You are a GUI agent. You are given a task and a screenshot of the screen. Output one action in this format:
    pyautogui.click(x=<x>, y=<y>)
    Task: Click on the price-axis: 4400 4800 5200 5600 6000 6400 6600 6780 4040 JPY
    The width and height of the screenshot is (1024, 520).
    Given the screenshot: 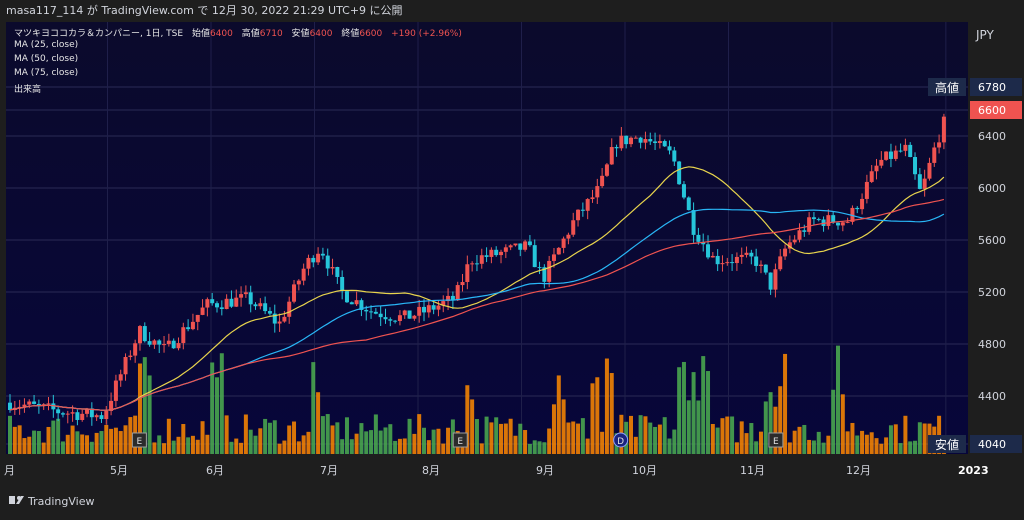 What is the action you would take?
    pyautogui.click(x=996, y=238)
    